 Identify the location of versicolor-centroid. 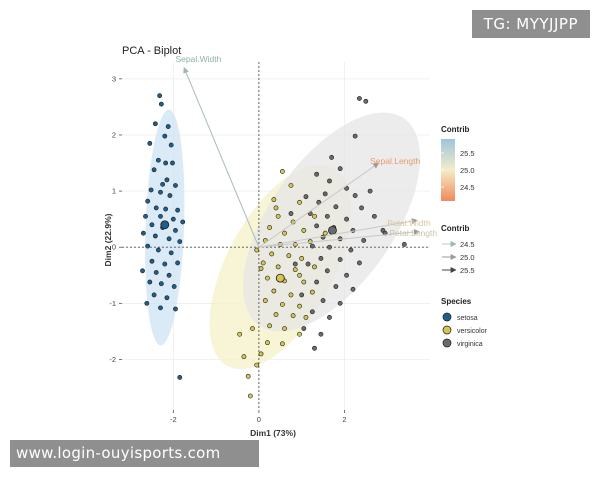
(280, 278).